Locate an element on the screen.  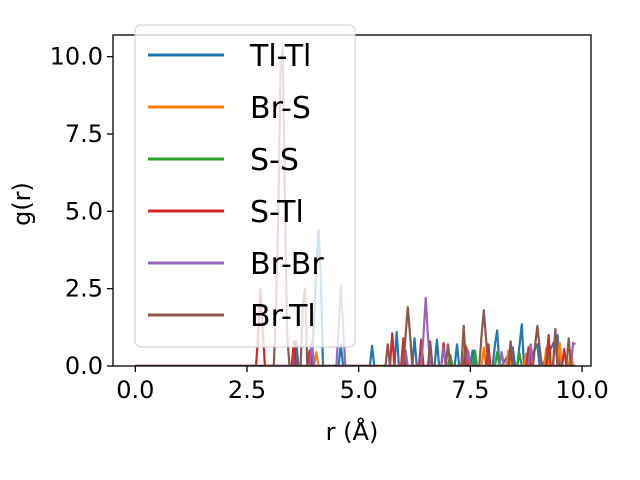
x-tick-label: 10.0 is located at coordinates (581, 390).